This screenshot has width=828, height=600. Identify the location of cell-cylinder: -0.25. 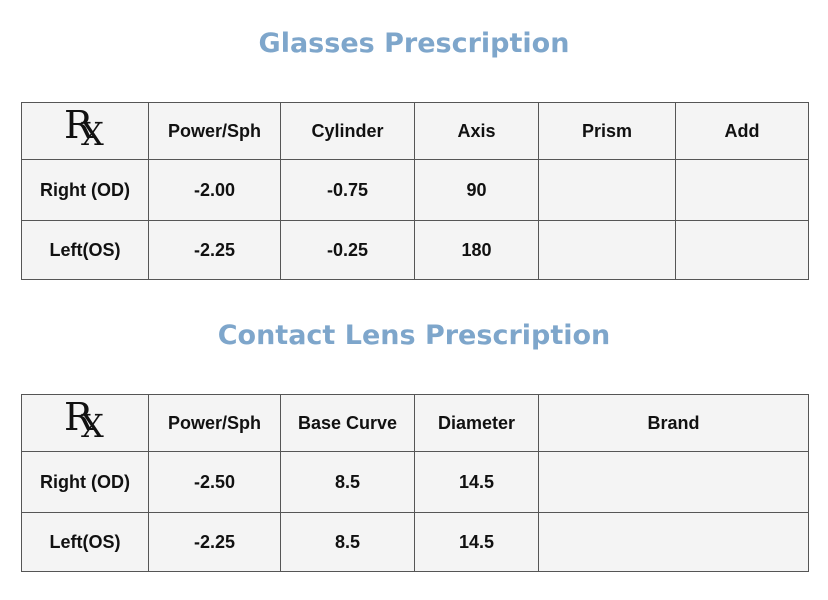
(347, 250).